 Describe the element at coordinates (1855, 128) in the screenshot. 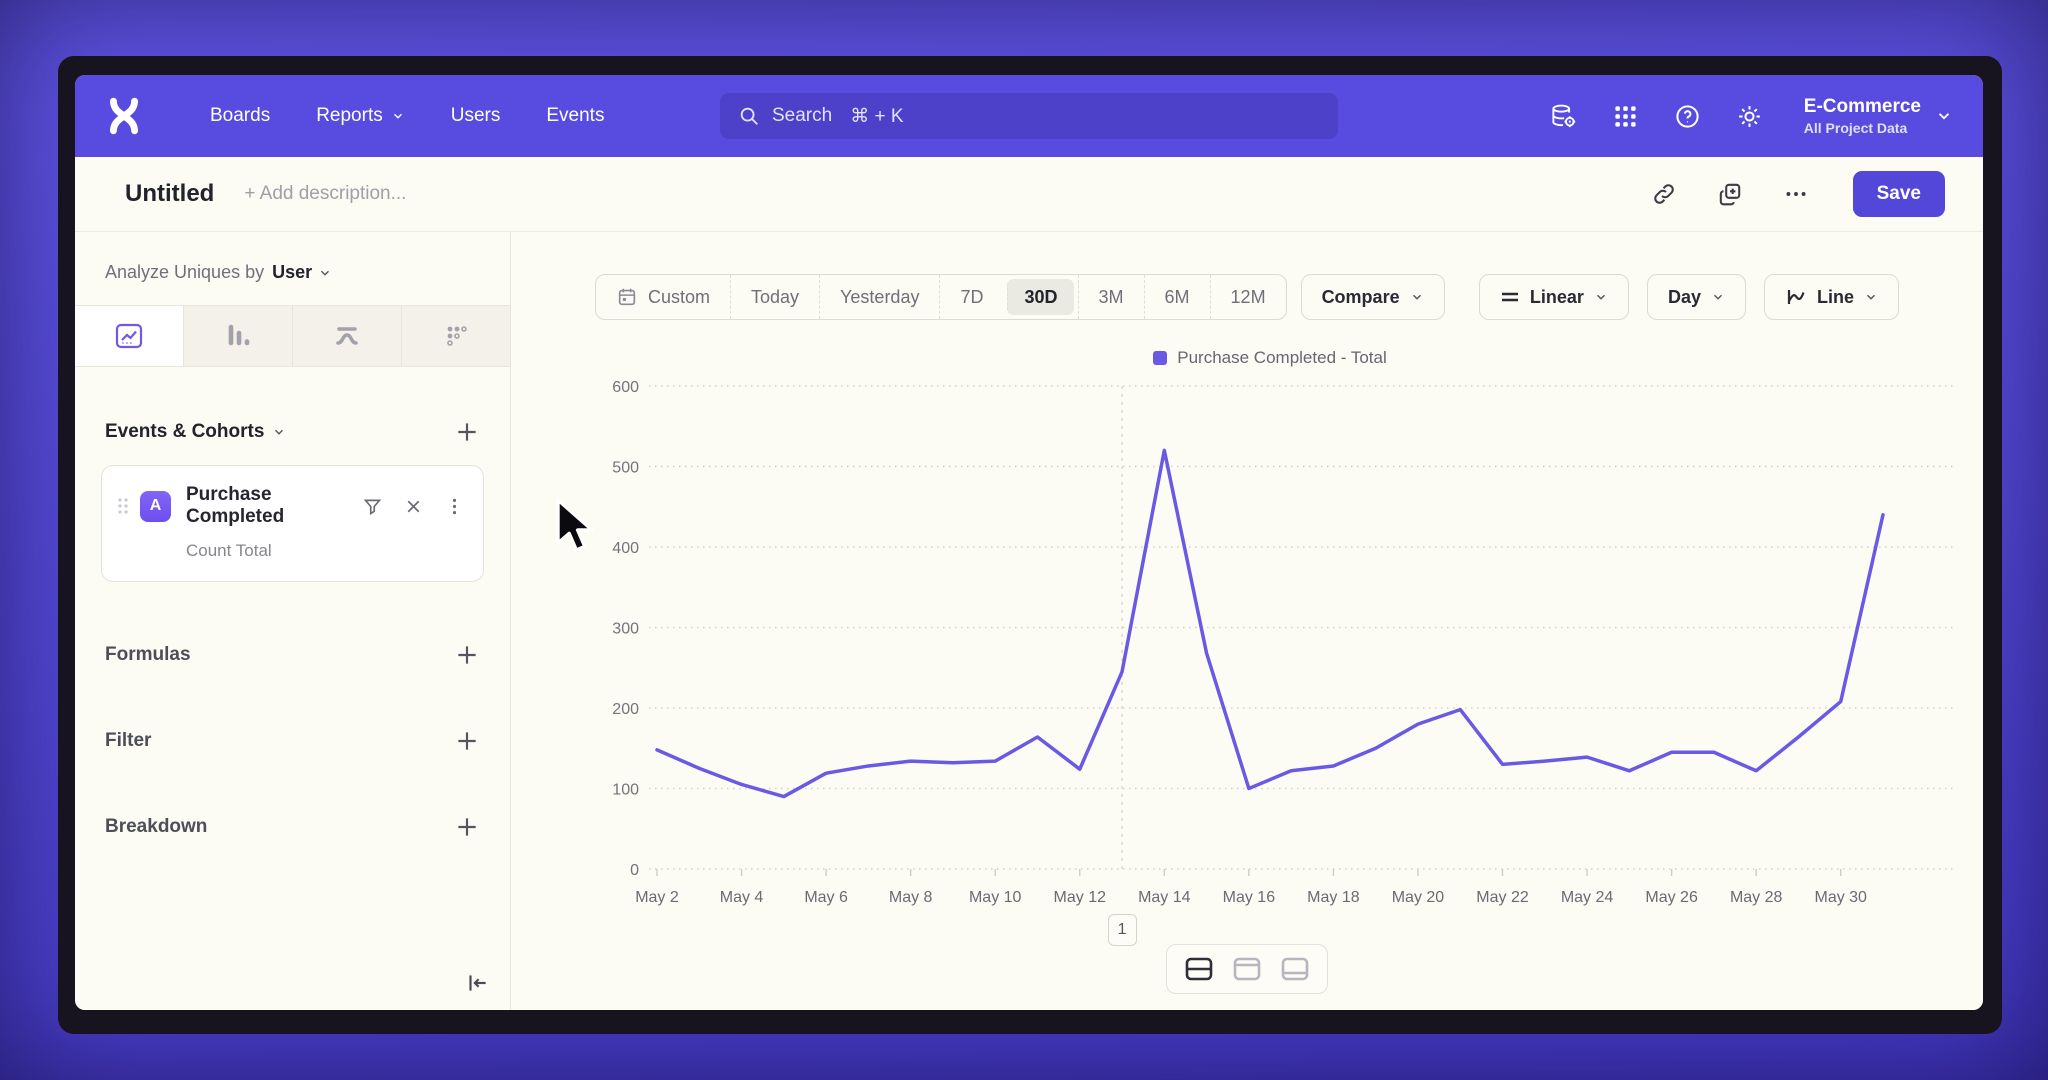

I see `project-subtitle: All Project Data` at that location.